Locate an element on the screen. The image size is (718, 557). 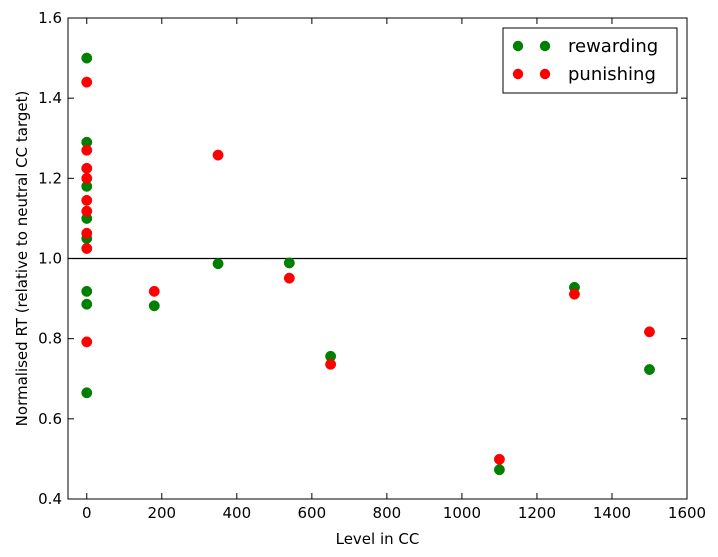
y-tick-label: 0.8 is located at coordinates (50, 339).